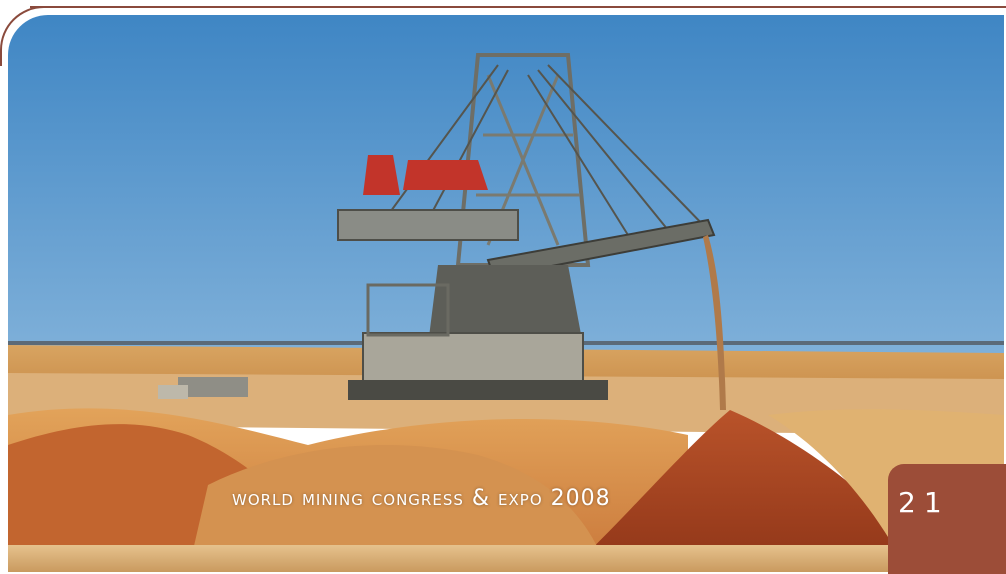 Image resolution: width=1006 pixels, height=574 pixels. What do you see at coordinates (421, 498) in the screenshot?
I see `caption-text: WORLD MINING CONGRESS & EXPO 2008` at bounding box center [421, 498].